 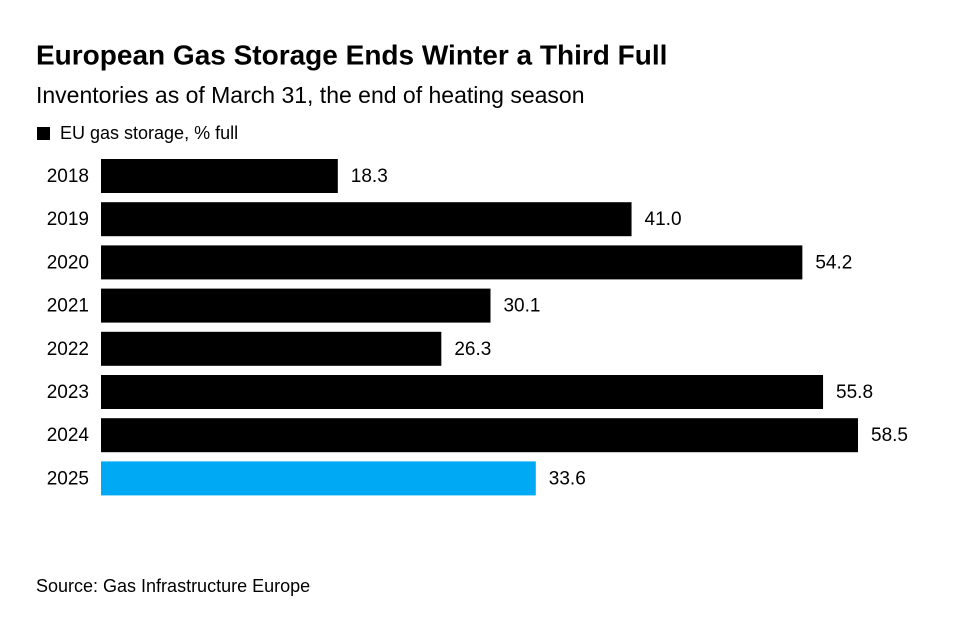 What do you see at coordinates (43, 133) in the screenshot?
I see `legend-swatch` at bounding box center [43, 133].